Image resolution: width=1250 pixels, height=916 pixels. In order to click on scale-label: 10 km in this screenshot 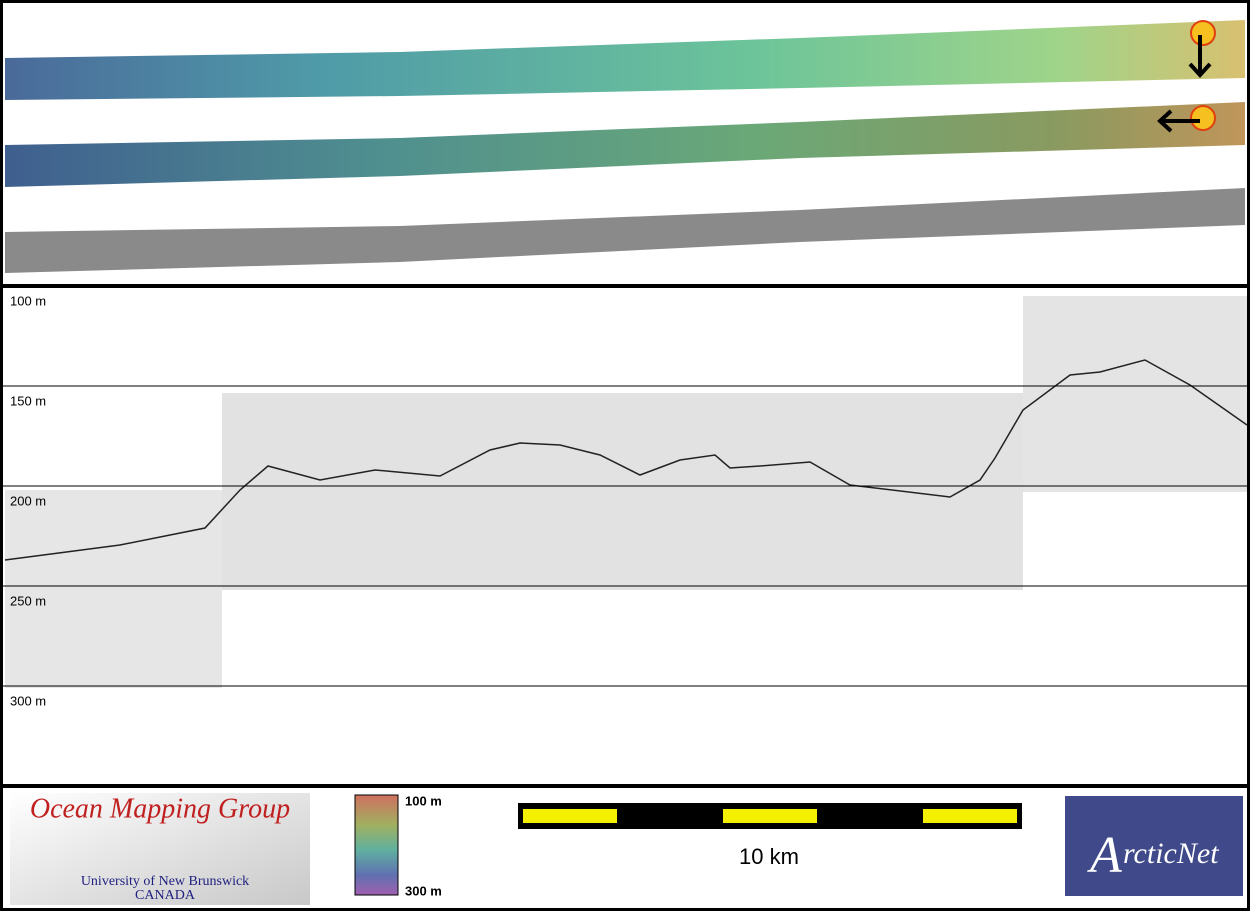, I will do `click(769, 856)`.